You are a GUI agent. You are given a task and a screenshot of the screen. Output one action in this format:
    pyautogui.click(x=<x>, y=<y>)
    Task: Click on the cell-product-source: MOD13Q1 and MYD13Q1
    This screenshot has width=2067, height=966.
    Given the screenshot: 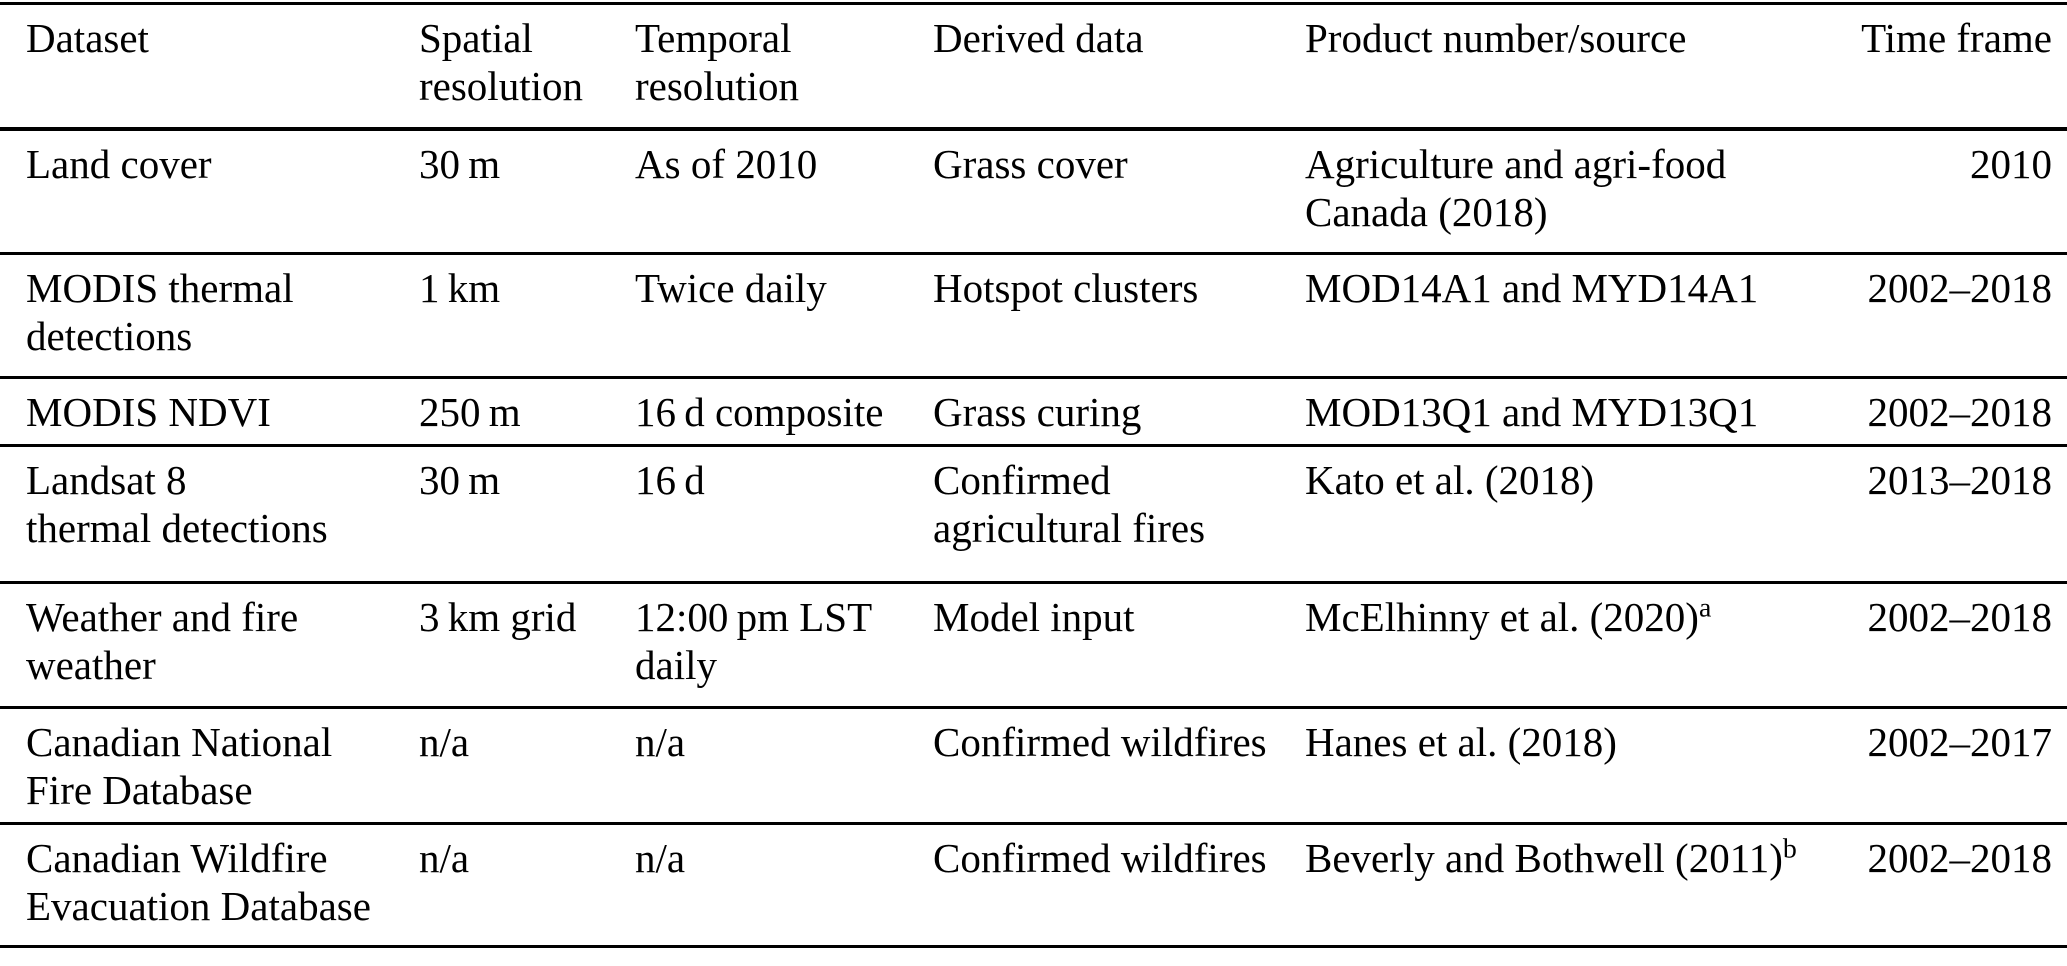 What is the action you would take?
    pyautogui.click(x=1580, y=412)
    